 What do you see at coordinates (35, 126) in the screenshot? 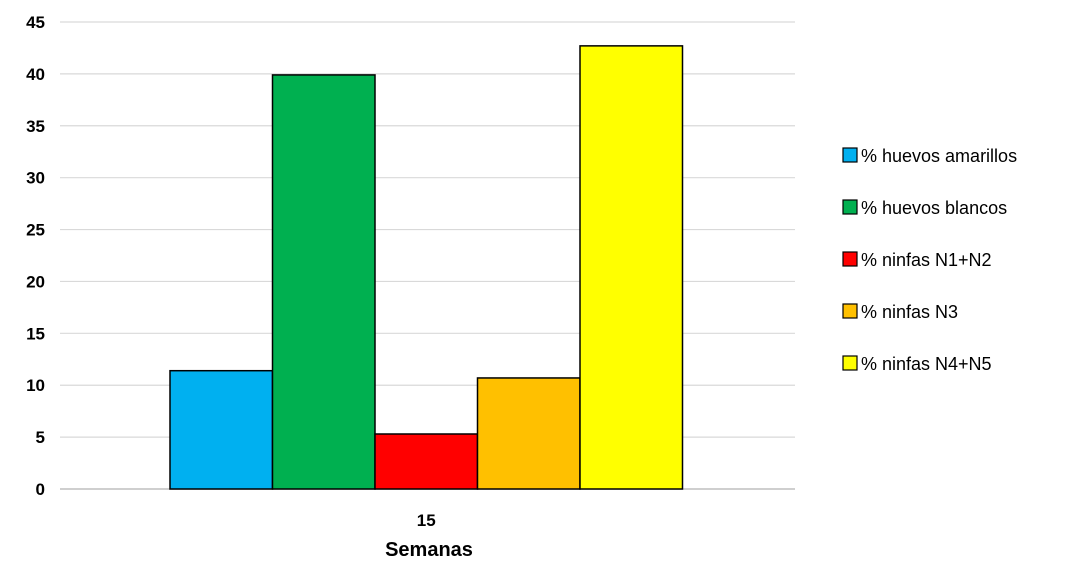
I see `y-tick-label: 35` at bounding box center [35, 126].